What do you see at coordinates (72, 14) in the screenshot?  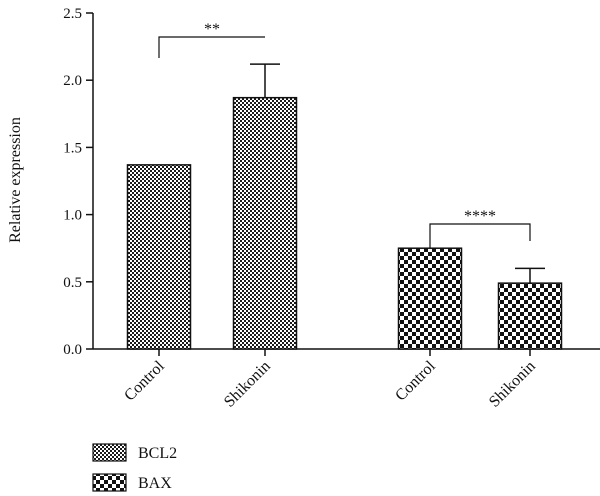 I see `y-tick-label: 2.5` at bounding box center [72, 14].